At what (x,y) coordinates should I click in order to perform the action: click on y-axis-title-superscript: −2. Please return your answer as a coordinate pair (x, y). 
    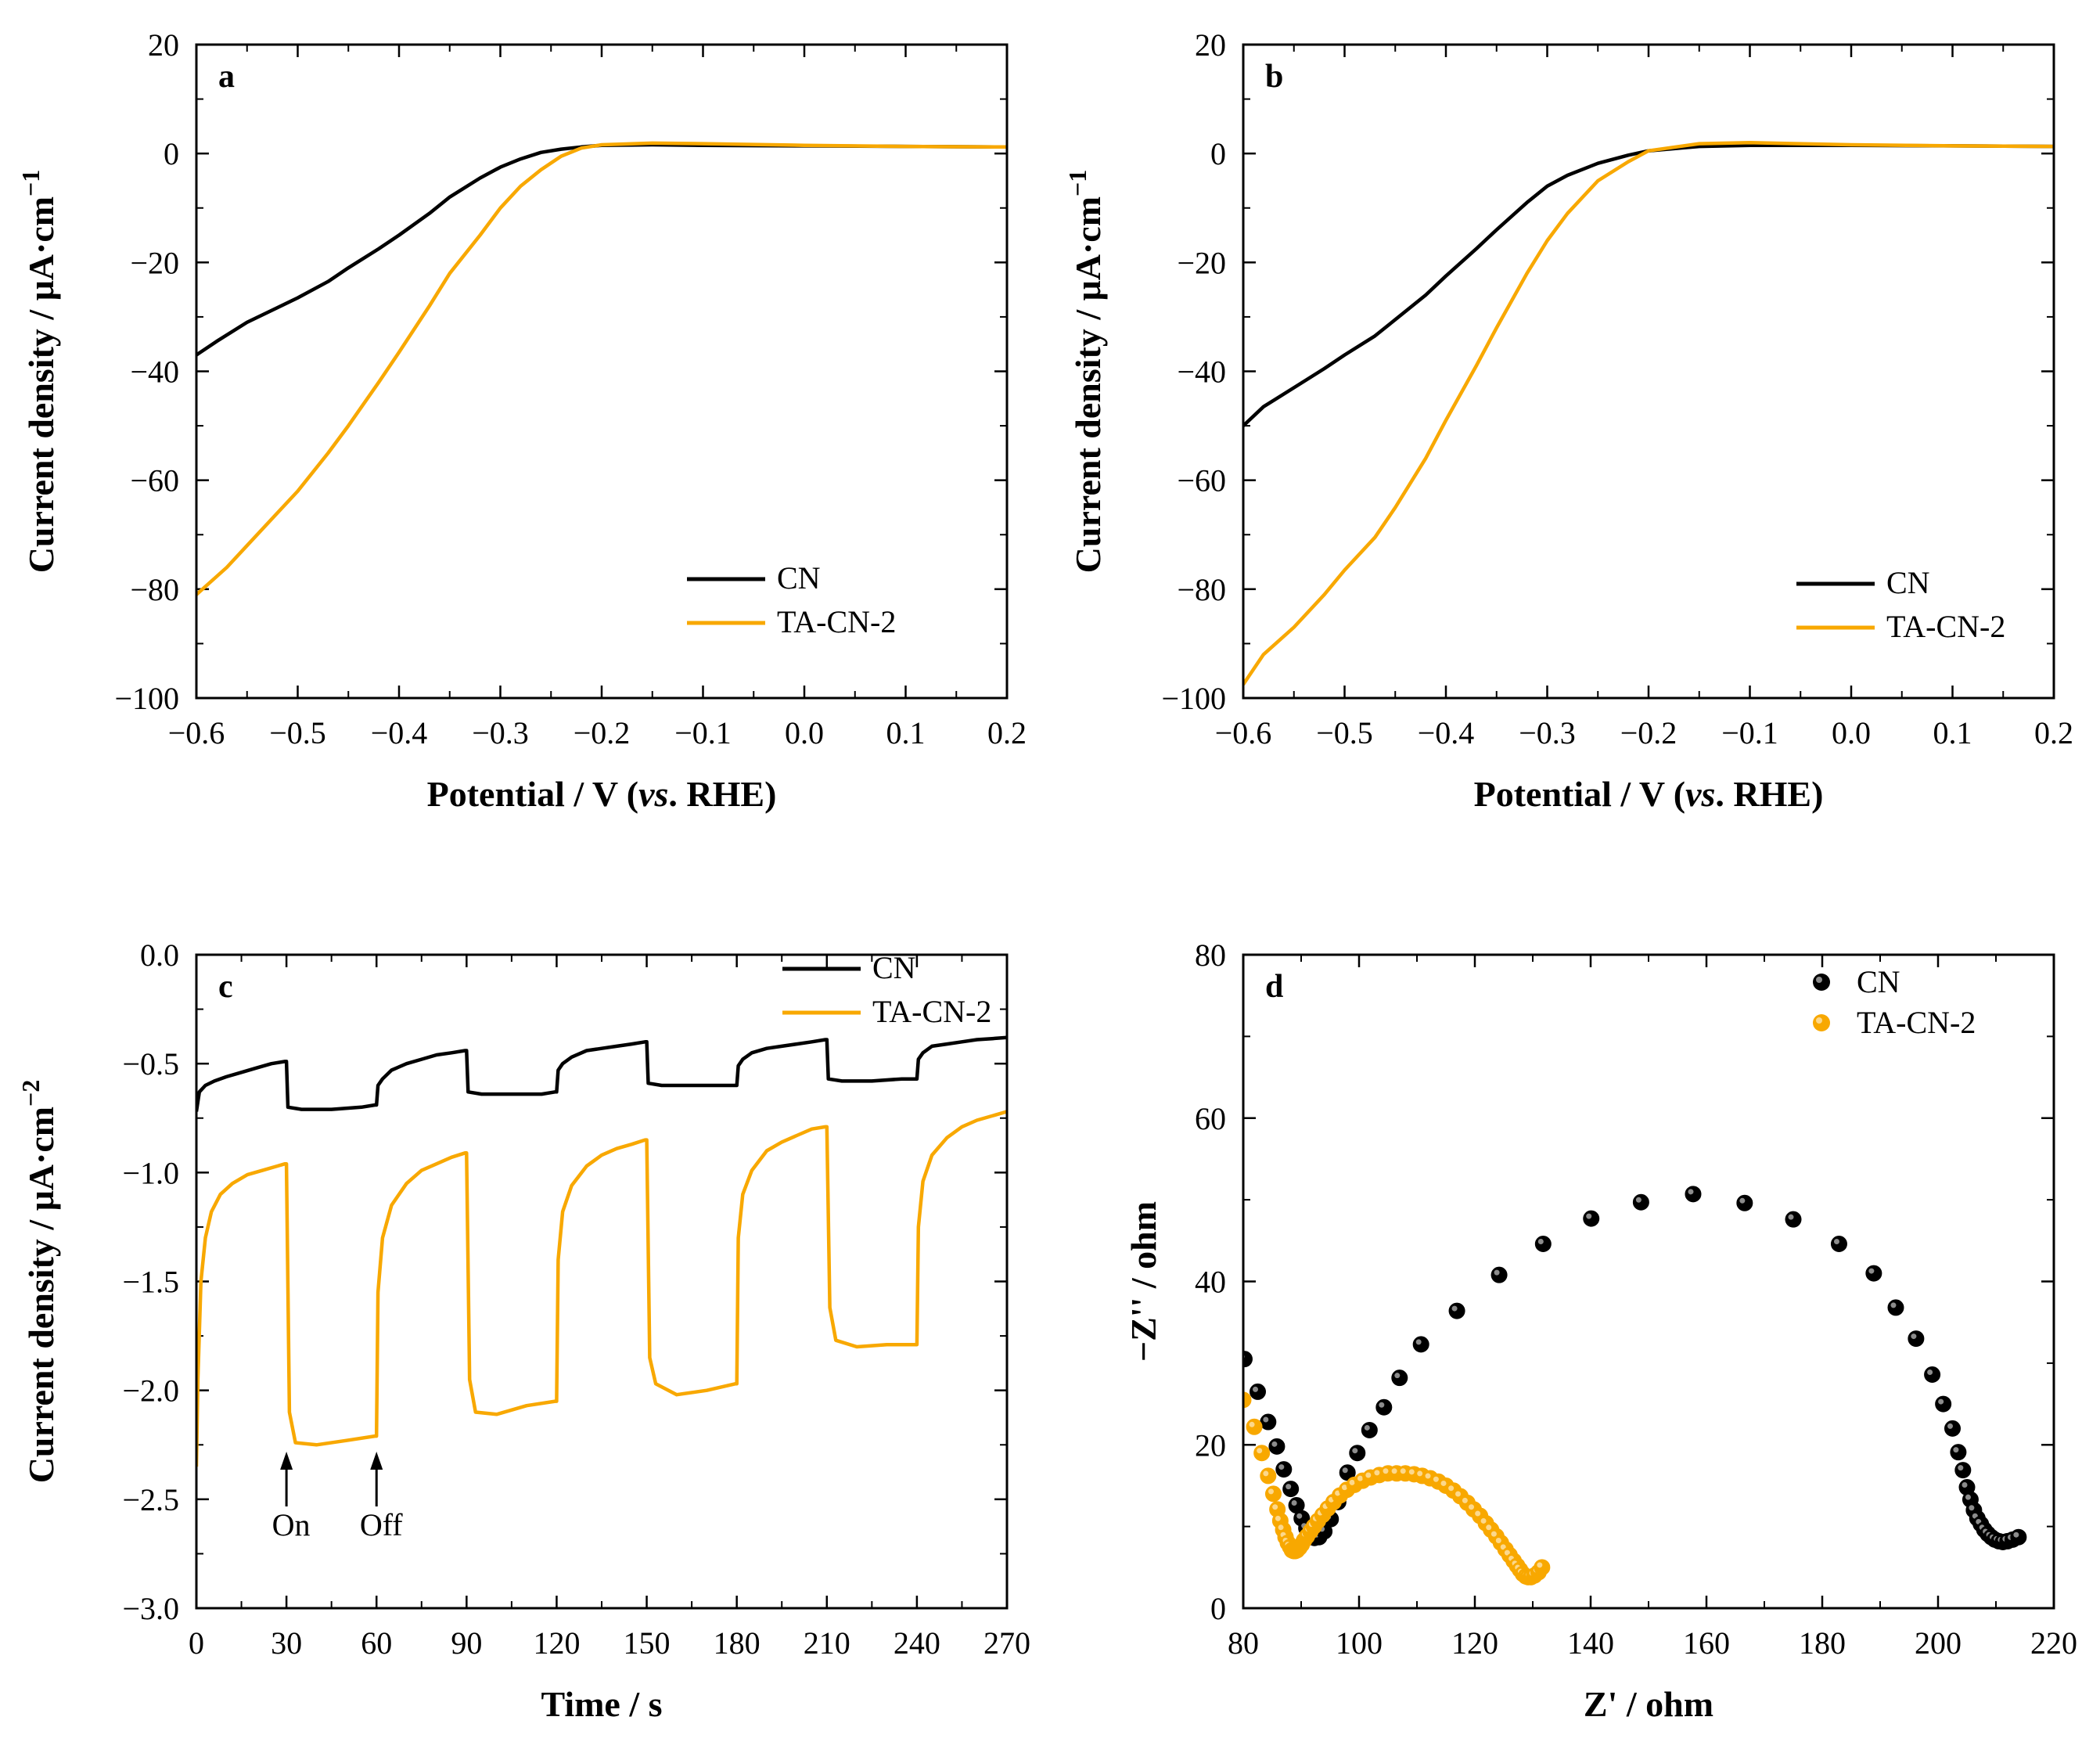
    Looking at the image, I should click on (30, 1093).